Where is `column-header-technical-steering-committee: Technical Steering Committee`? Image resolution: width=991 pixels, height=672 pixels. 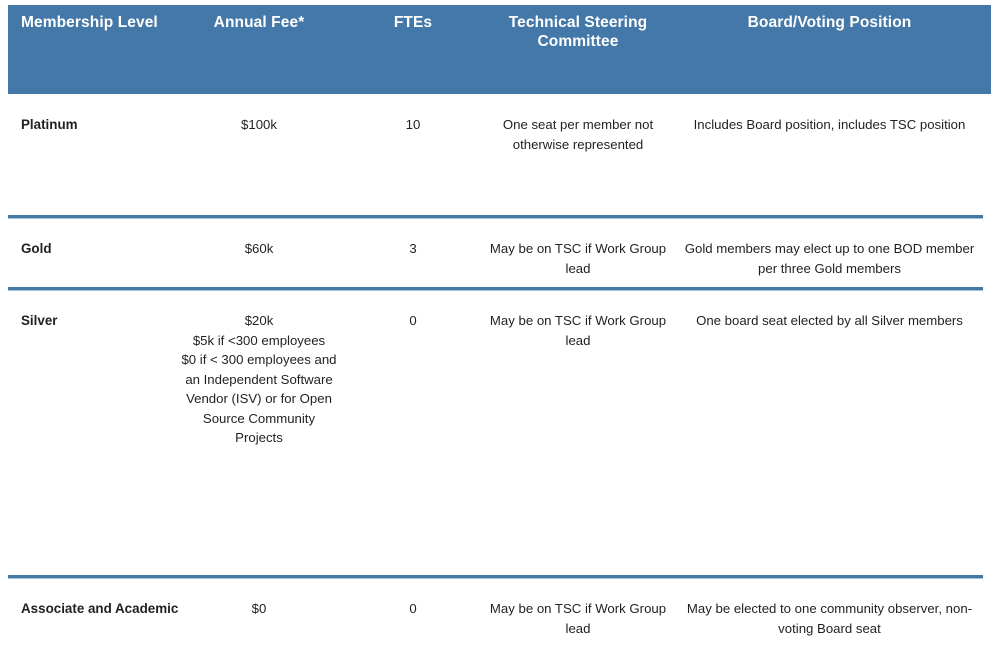 column-header-technical-steering-committee: Technical Steering Committee is located at coordinates (578, 32).